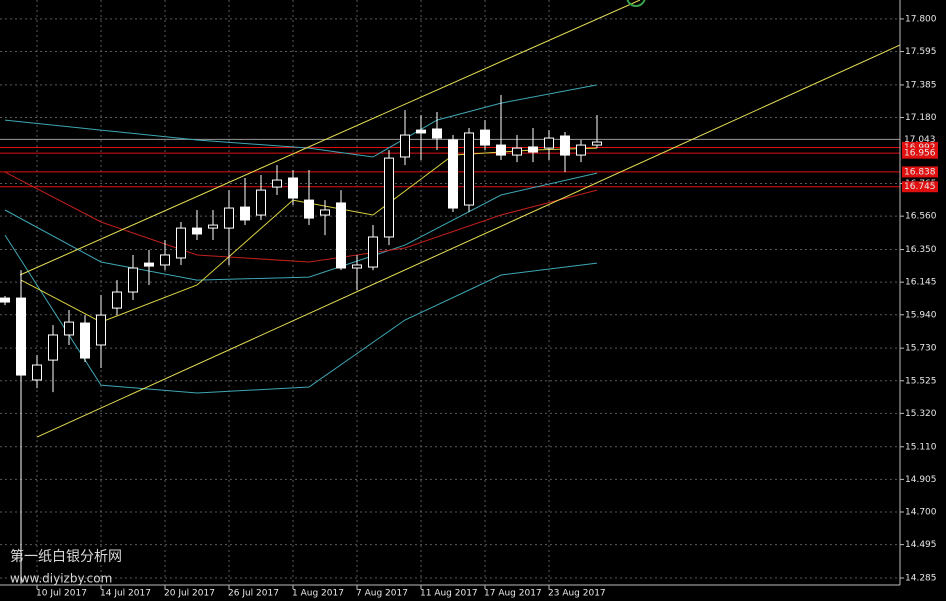  I want to click on price-level-label: 17.043, so click(920, 140).